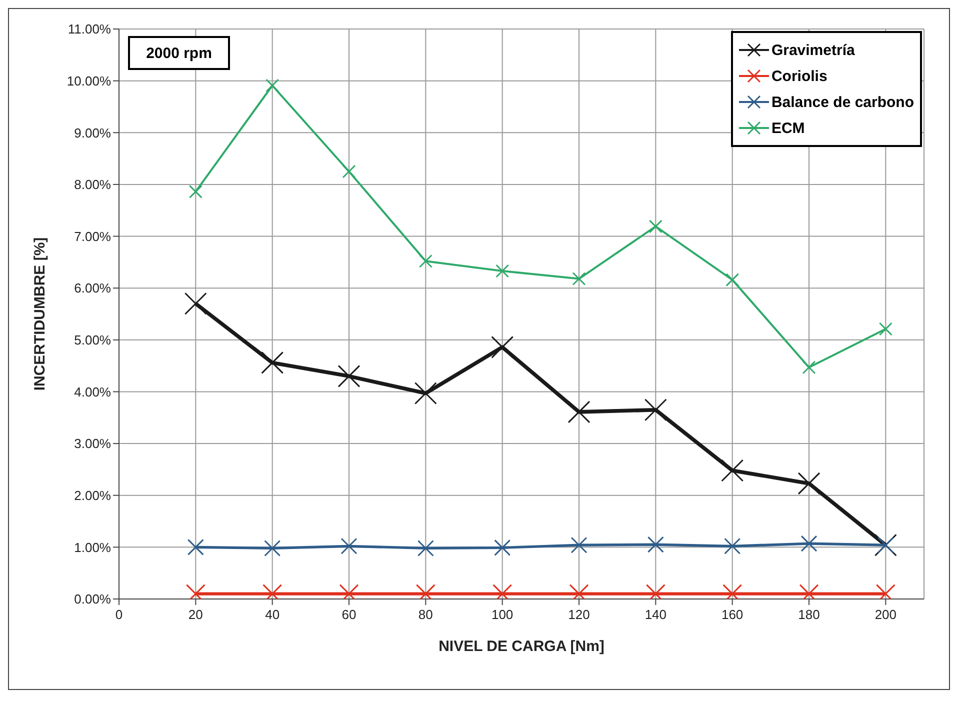  What do you see at coordinates (655, 614) in the screenshot?
I see `x-tick-label: 140` at bounding box center [655, 614].